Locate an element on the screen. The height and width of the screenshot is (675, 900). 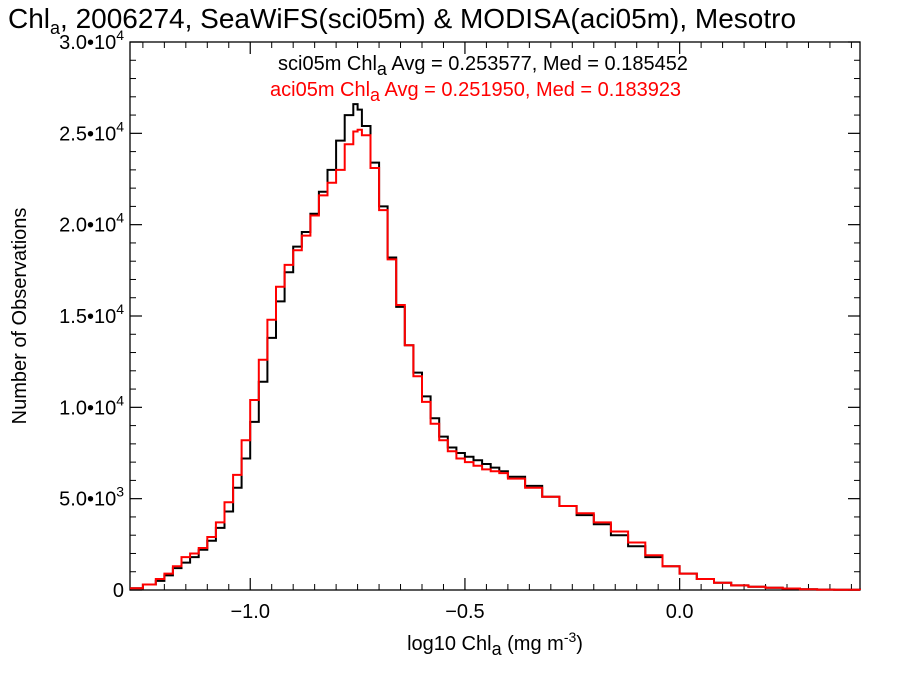
y-tick-label: 3.0•104 is located at coordinates (91, 40).